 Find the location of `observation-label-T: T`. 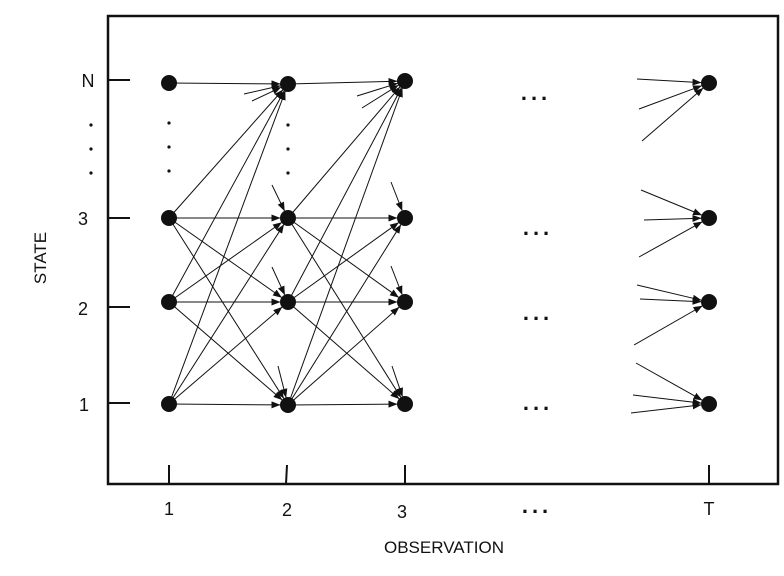

observation-label-T: T is located at coordinates (709, 509).